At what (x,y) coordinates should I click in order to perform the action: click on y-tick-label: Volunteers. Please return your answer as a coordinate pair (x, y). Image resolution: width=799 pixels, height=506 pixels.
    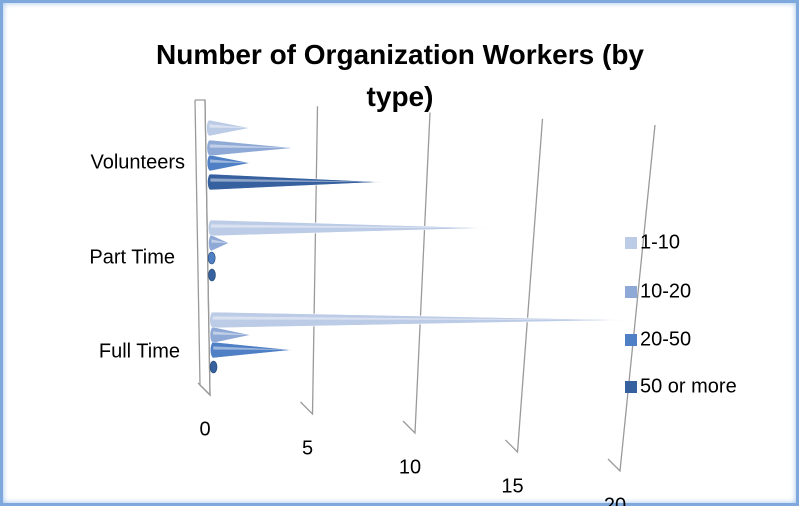
    Looking at the image, I should click on (137, 162).